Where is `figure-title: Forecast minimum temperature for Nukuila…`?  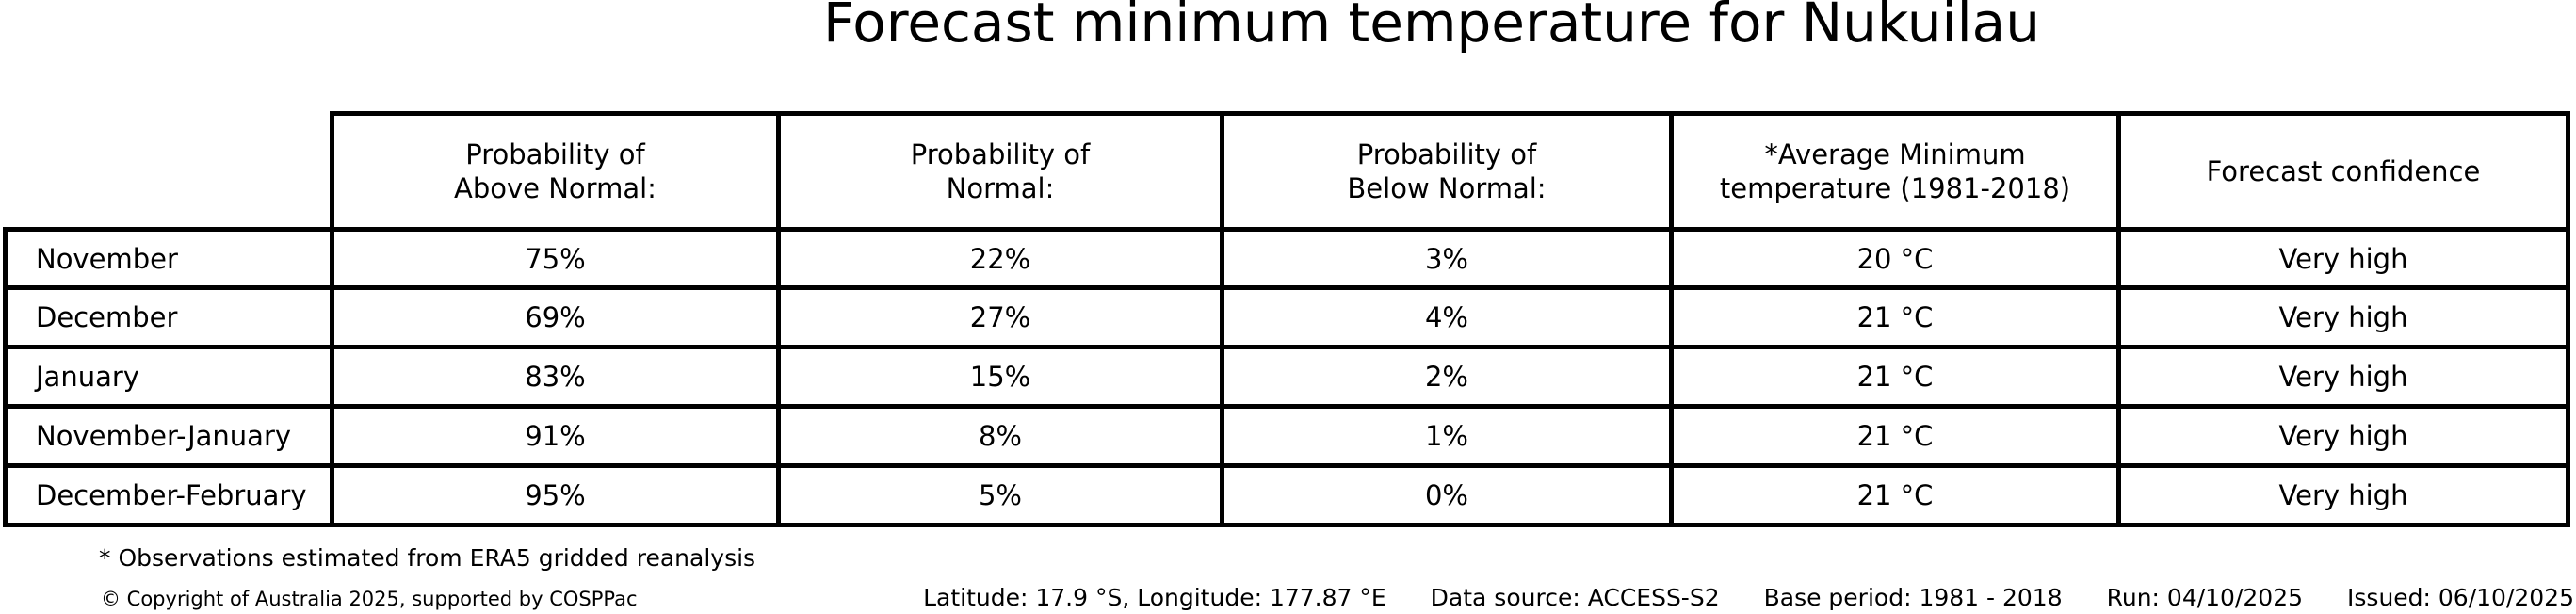 figure-title: Forecast minimum temperature for Nukuila… is located at coordinates (1431, 27).